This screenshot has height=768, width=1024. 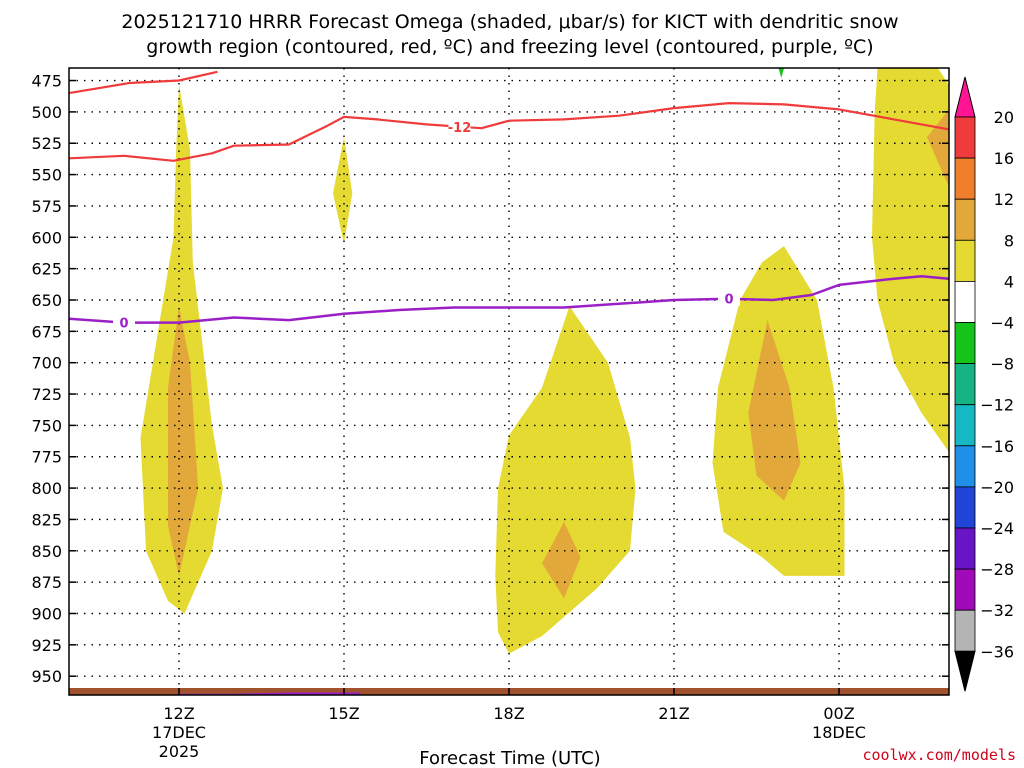 I want to click on colorbar-label: 16, so click(x=1004, y=158).